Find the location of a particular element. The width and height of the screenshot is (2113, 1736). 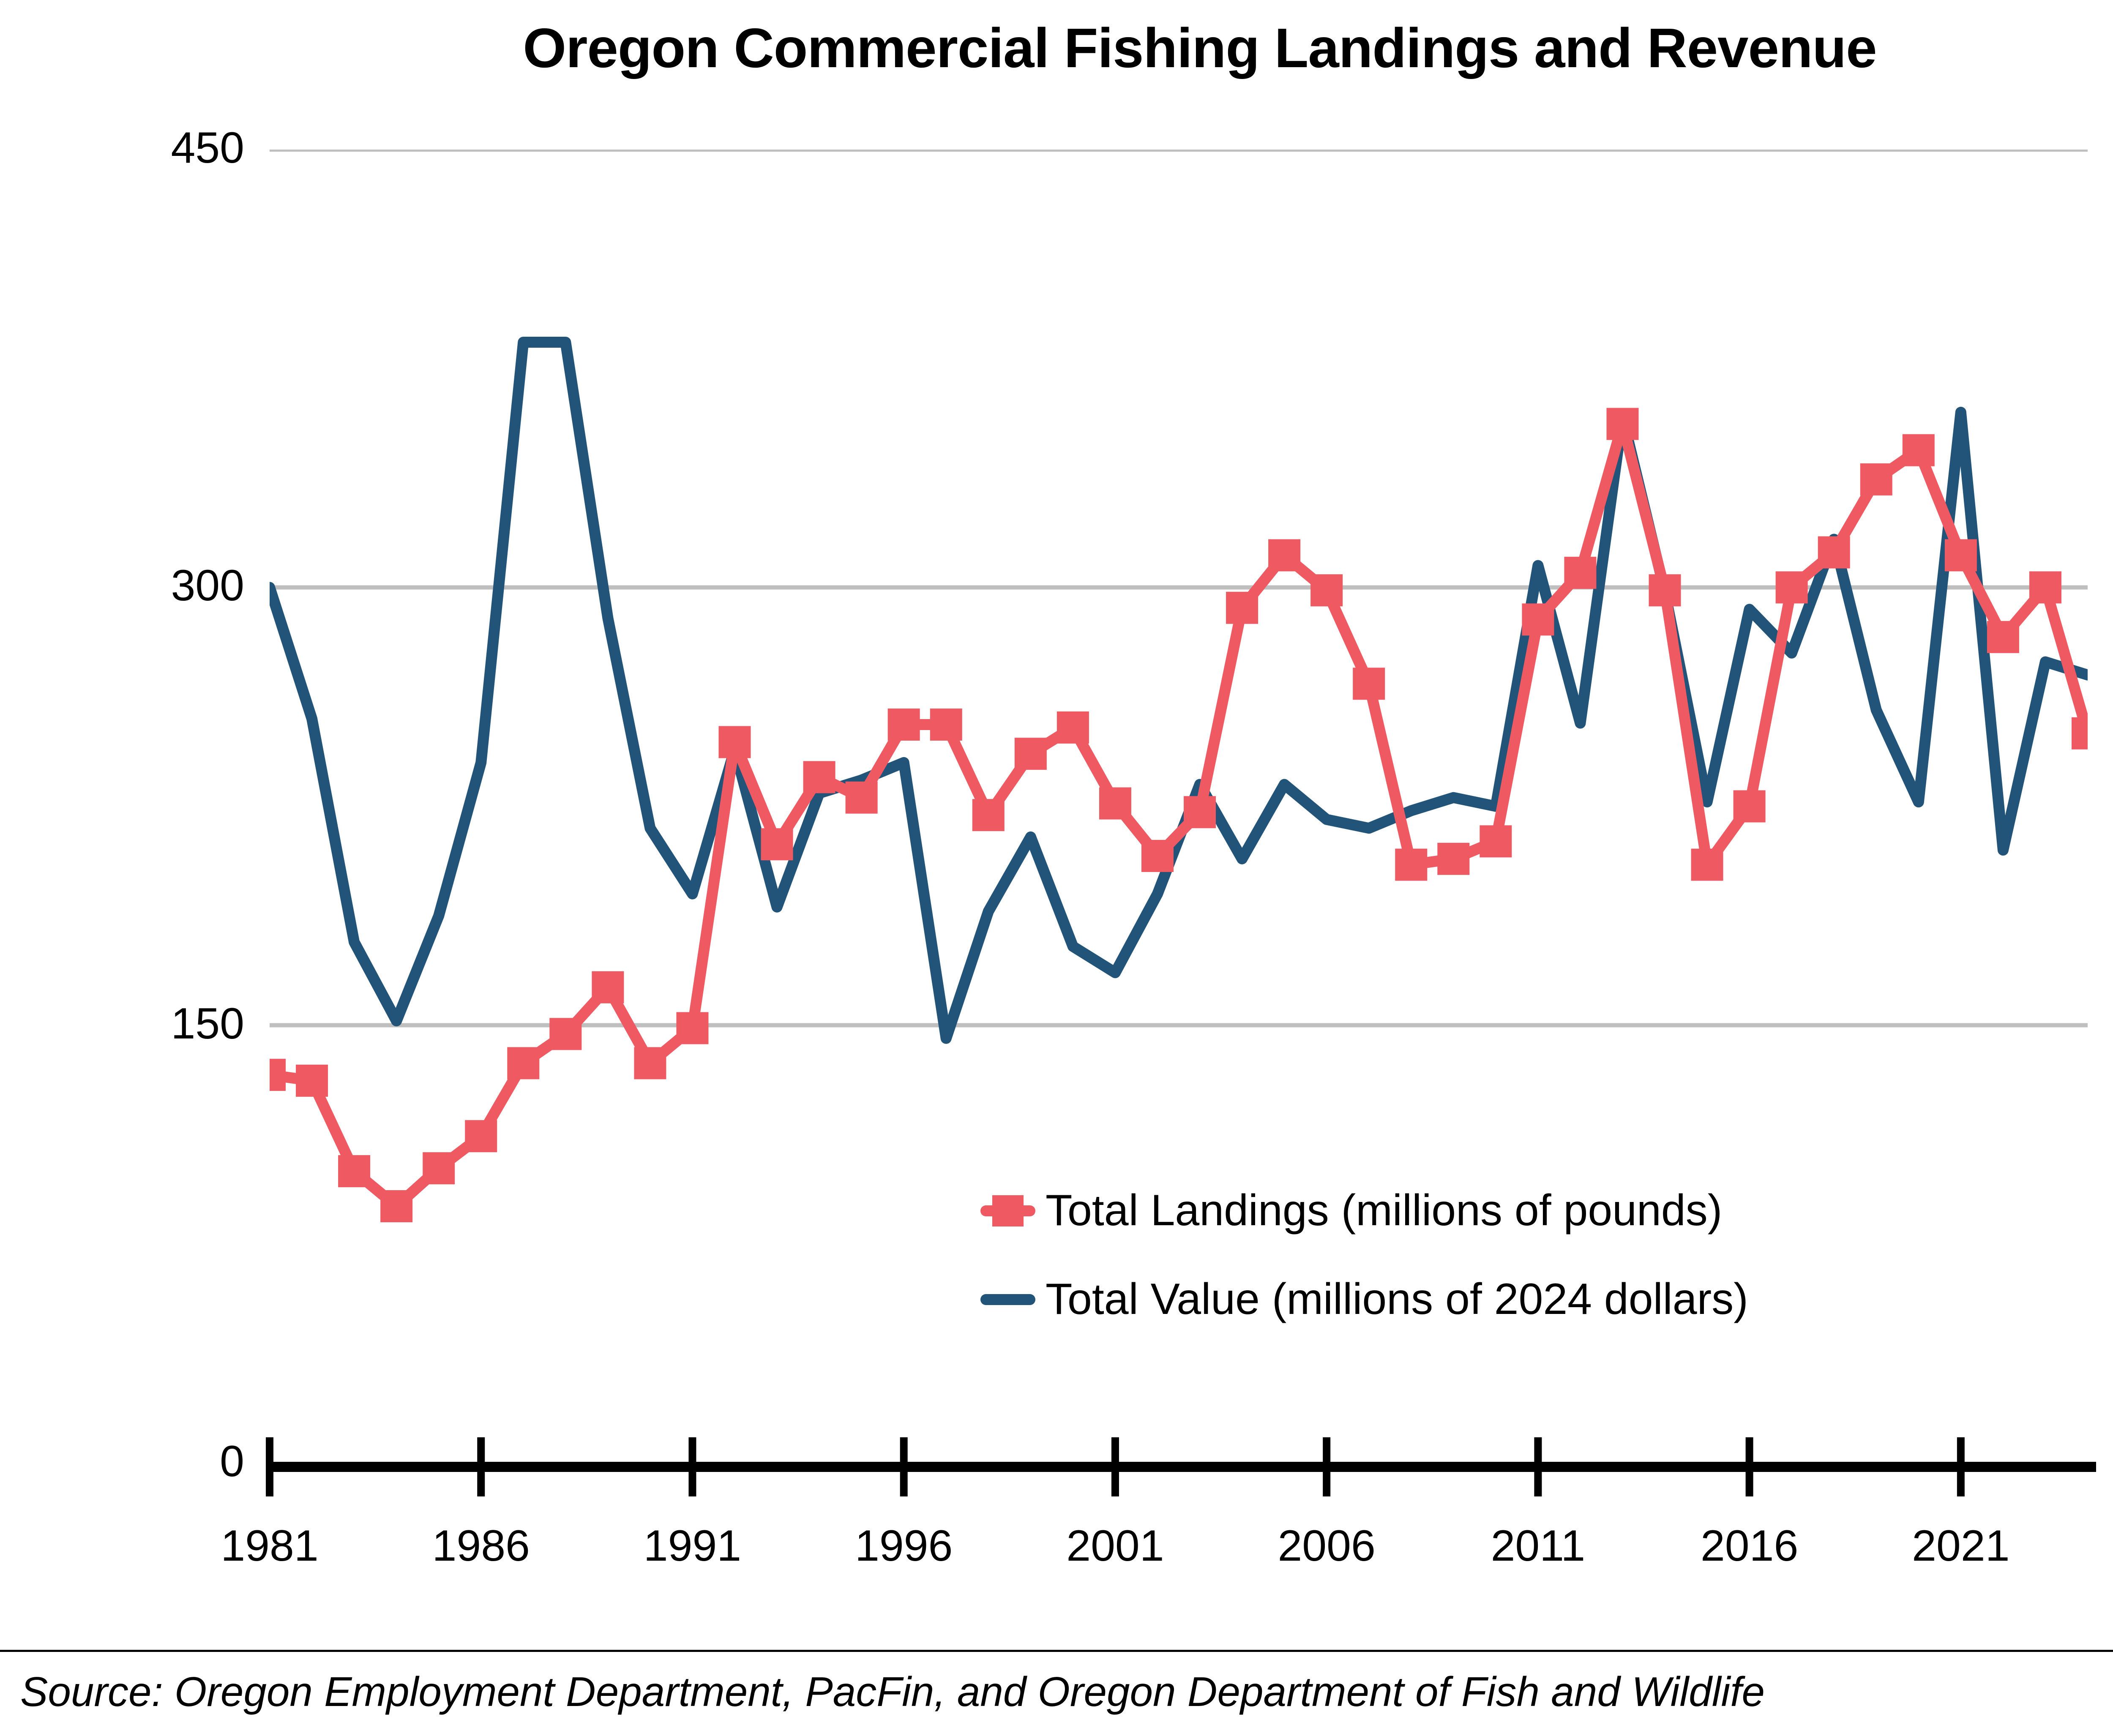

x-tick-label: 2011 is located at coordinates (1538, 1545).